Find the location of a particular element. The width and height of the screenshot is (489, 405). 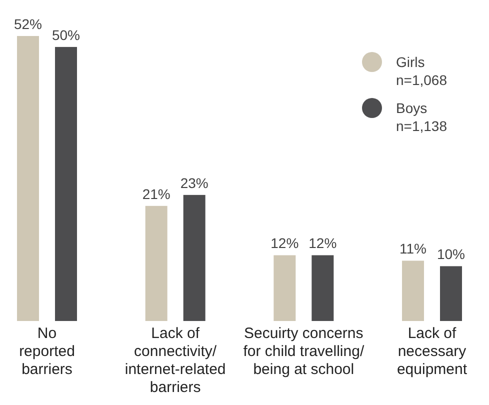

data-label: 23% is located at coordinates (194, 182).